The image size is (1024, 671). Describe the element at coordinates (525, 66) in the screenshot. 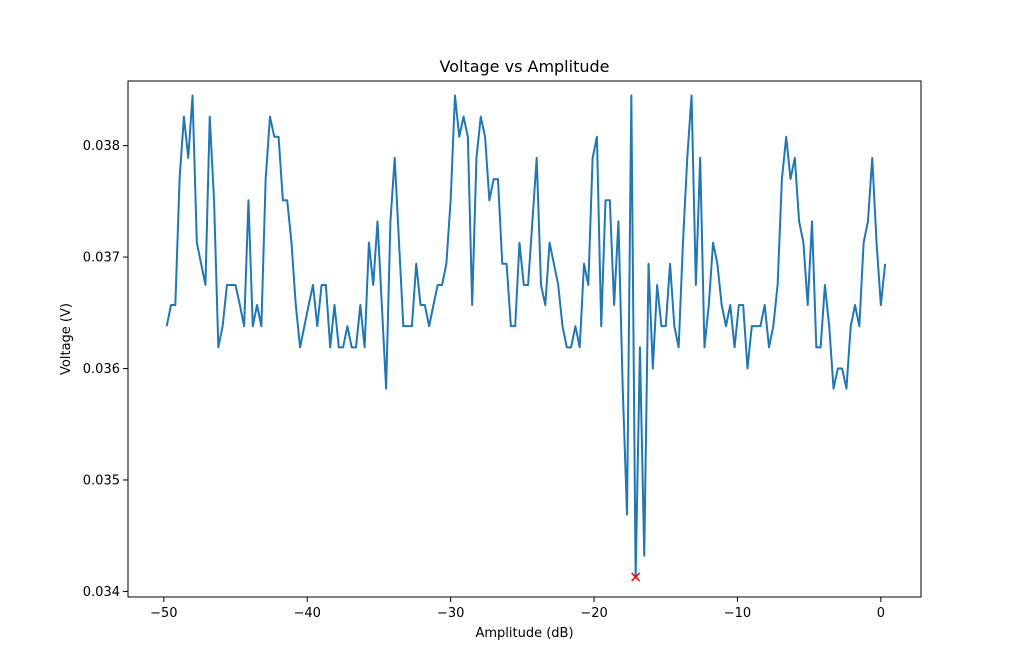

I see `chart-title: Voltage vs Amplitude` at that location.